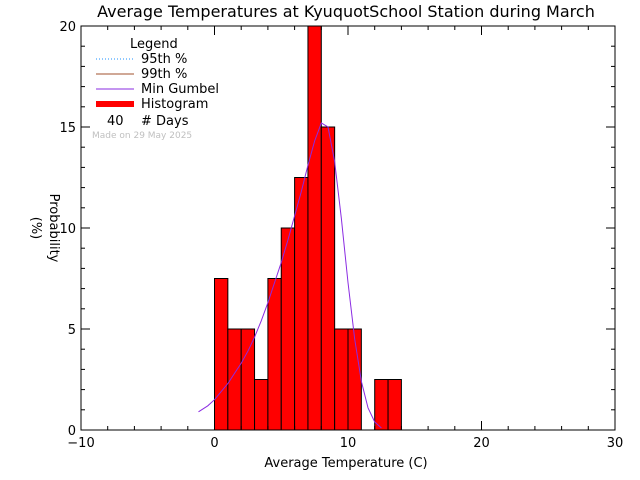 This screenshot has width=640, height=480. What do you see at coordinates (67, 229) in the screenshot?
I see `y-tick-label: 10` at bounding box center [67, 229].